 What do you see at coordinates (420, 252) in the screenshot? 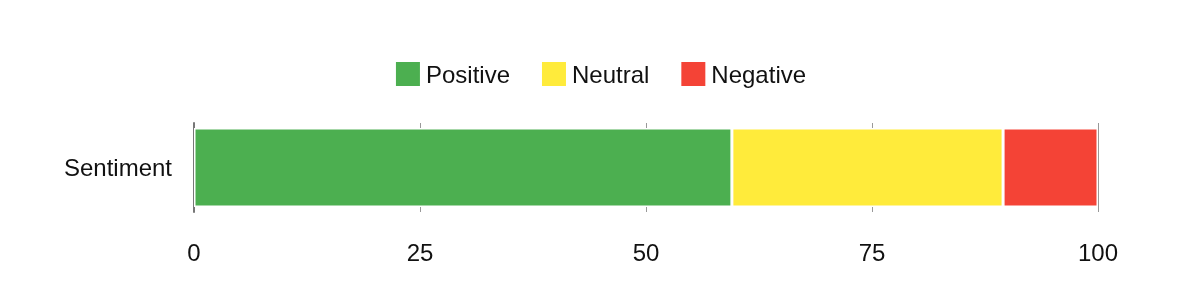
I see `x-tick-label: 25` at bounding box center [420, 252].